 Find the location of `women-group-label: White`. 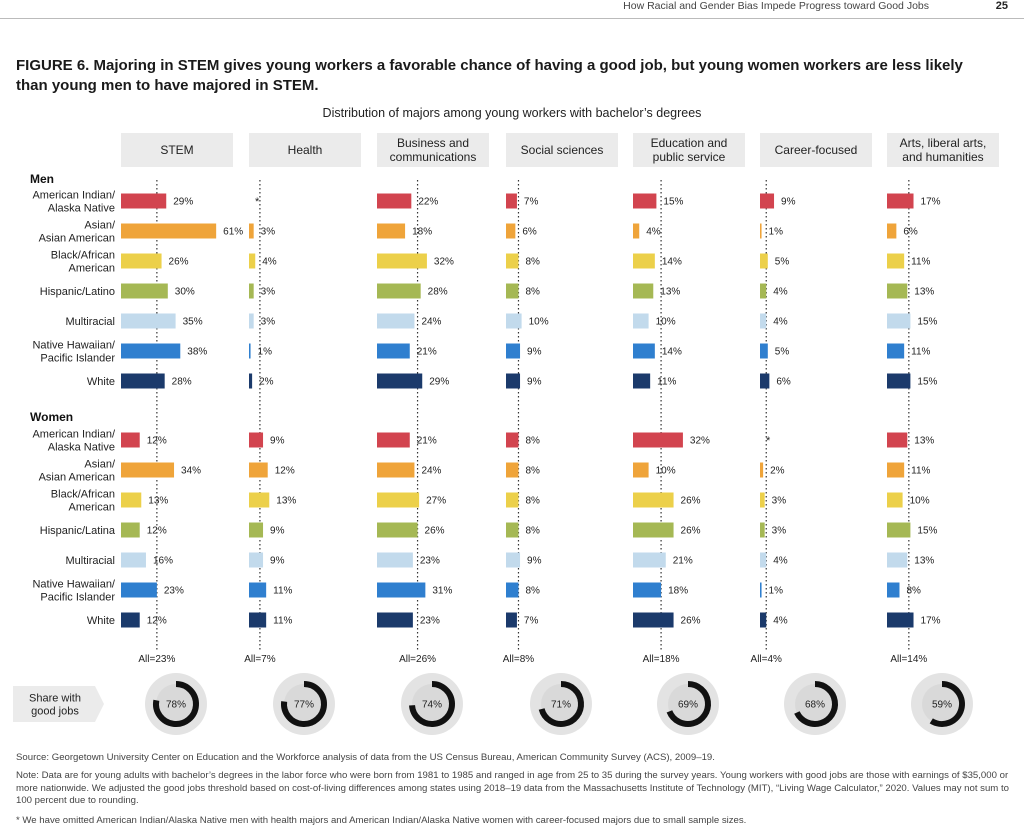

women-group-label: White is located at coordinates (101, 621).